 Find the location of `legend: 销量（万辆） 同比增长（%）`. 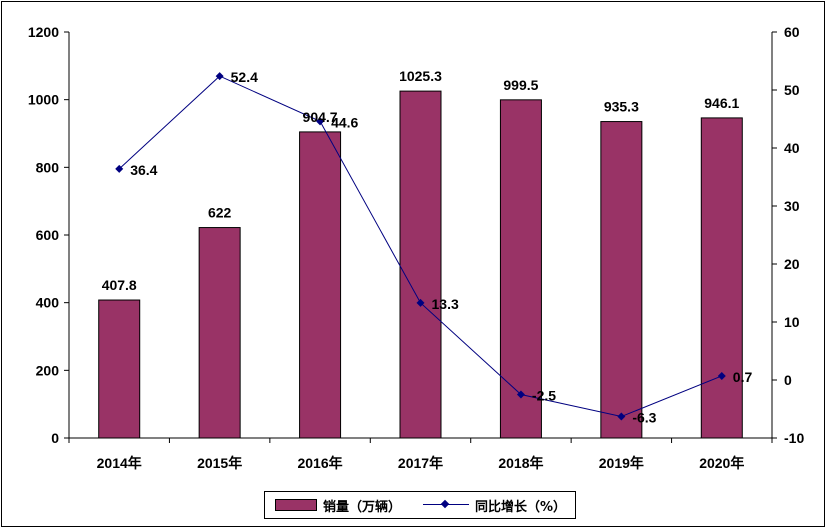

legend: 销量（万辆） 同比增长（%） is located at coordinates (420, 505).